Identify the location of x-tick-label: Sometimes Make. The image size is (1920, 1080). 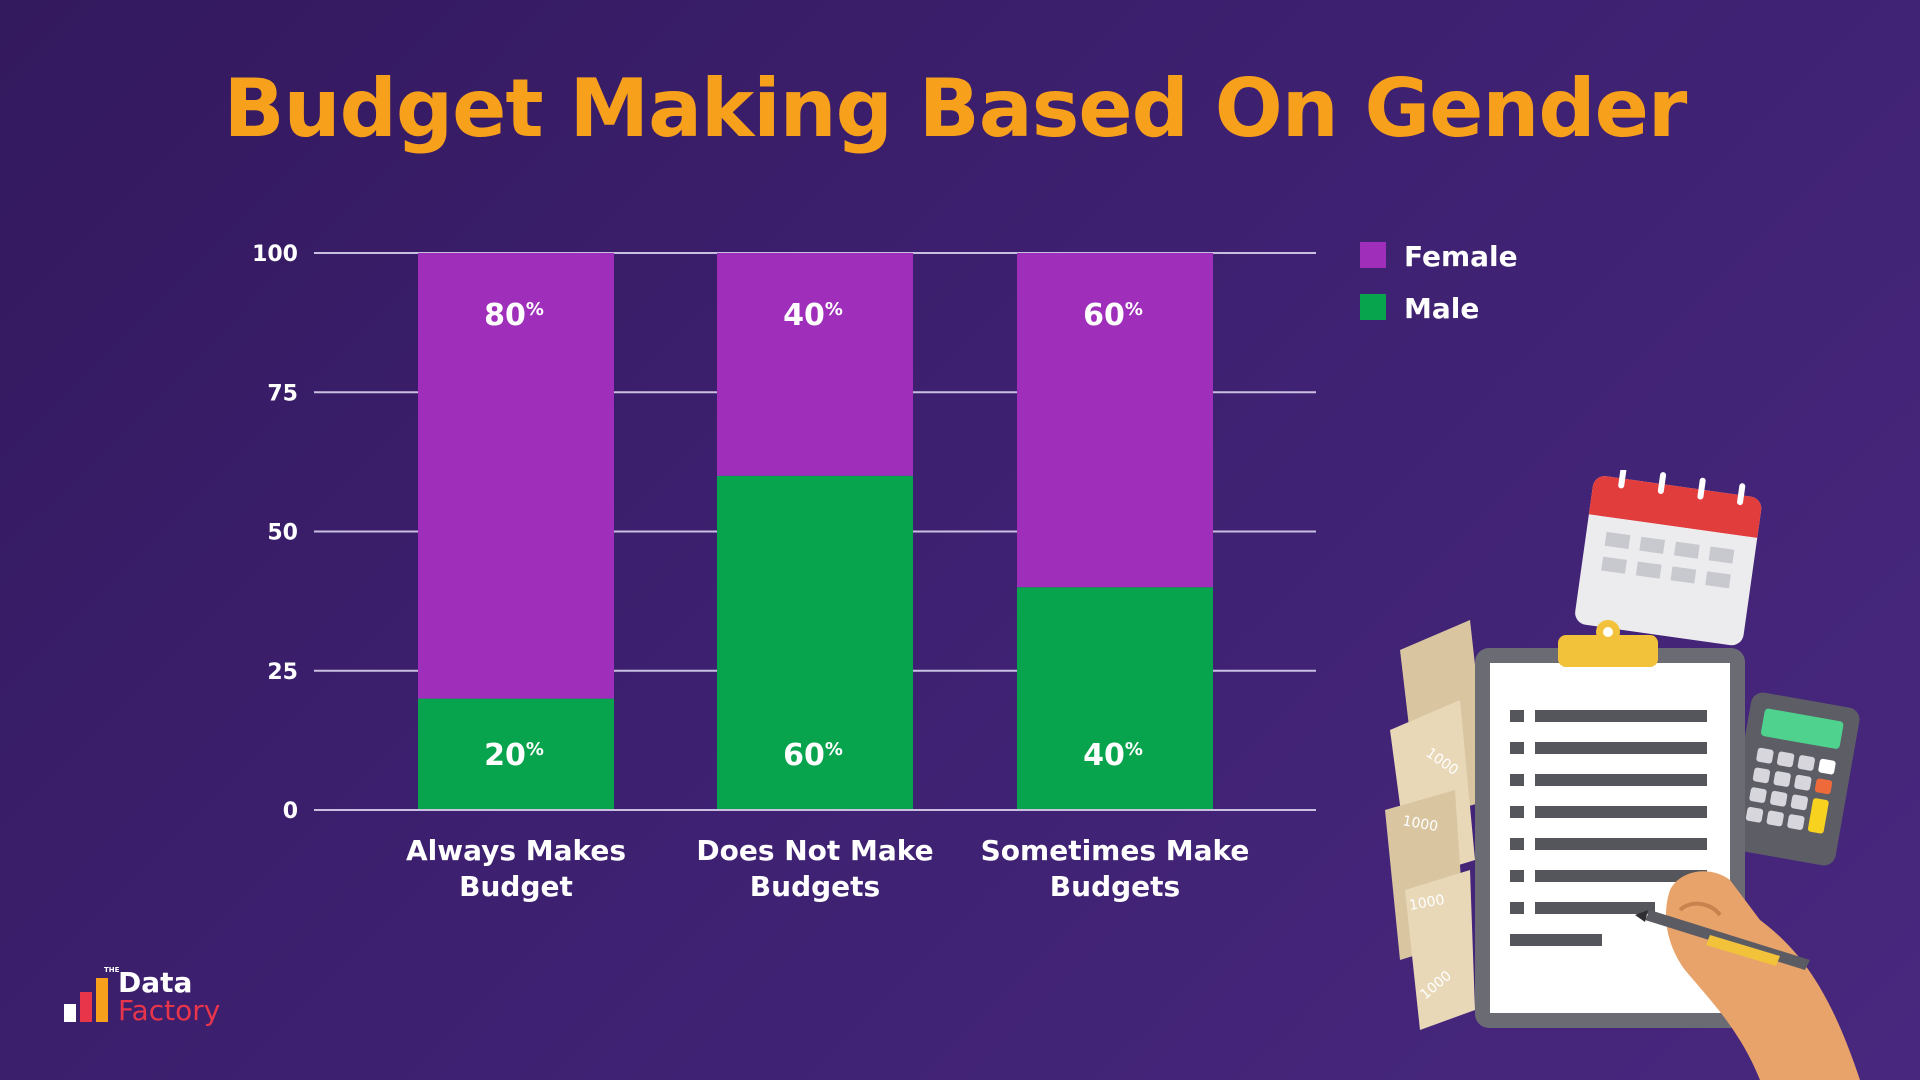
(1115, 850).